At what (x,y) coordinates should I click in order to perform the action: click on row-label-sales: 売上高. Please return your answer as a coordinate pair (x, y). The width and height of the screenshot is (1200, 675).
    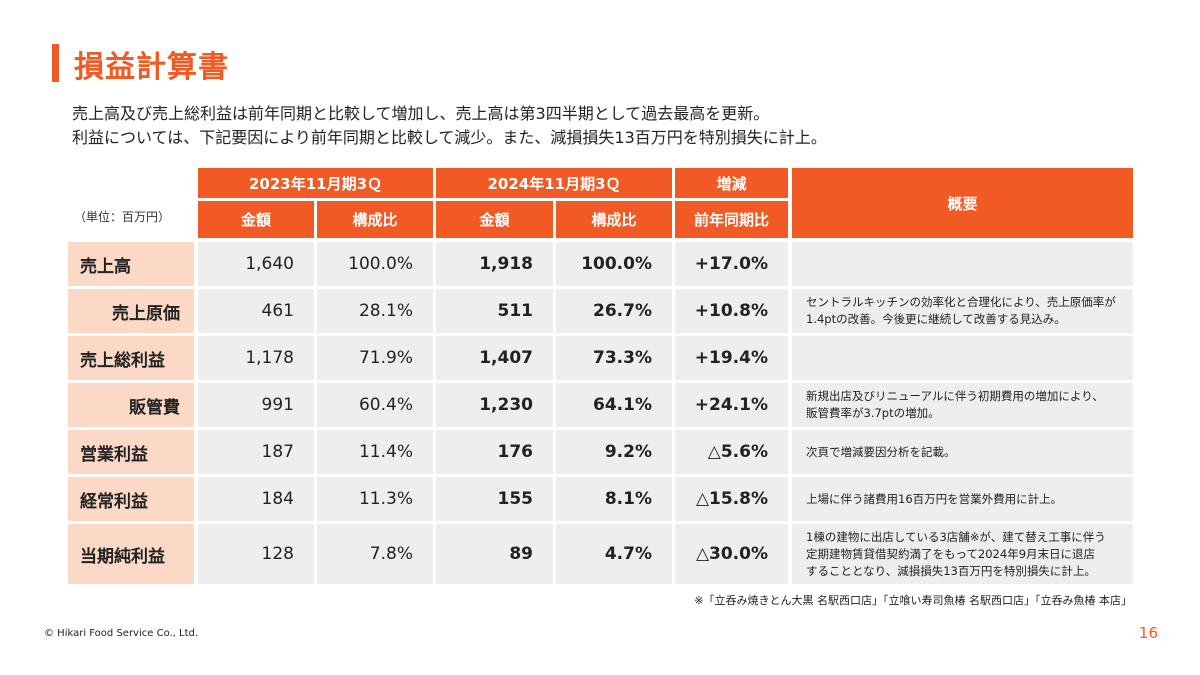
    Looking at the image, I should click on (131, 264).